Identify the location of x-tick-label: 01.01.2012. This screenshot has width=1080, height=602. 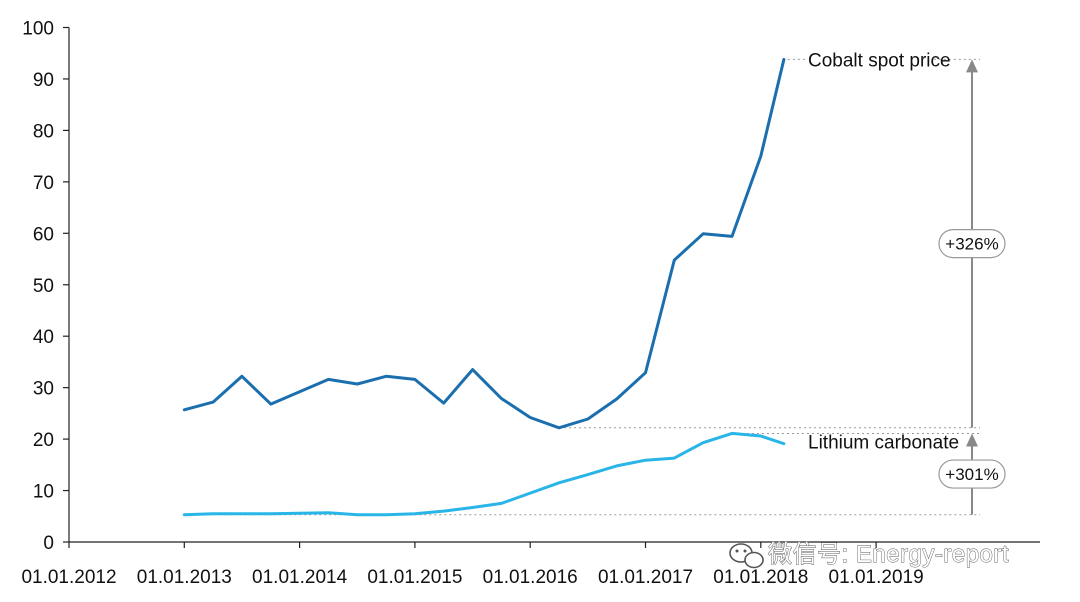
(68, 577).